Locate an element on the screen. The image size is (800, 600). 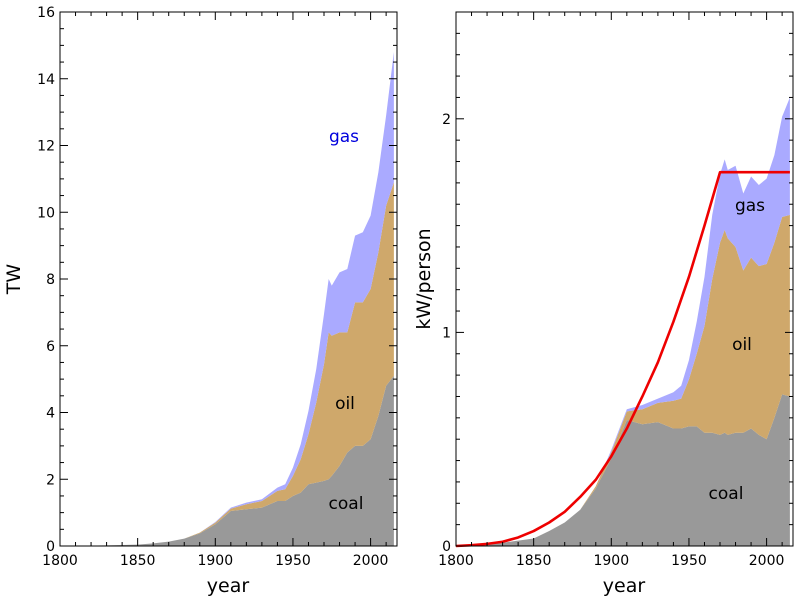
y-axis-label: kW/person is located at coordinates (424, 278).